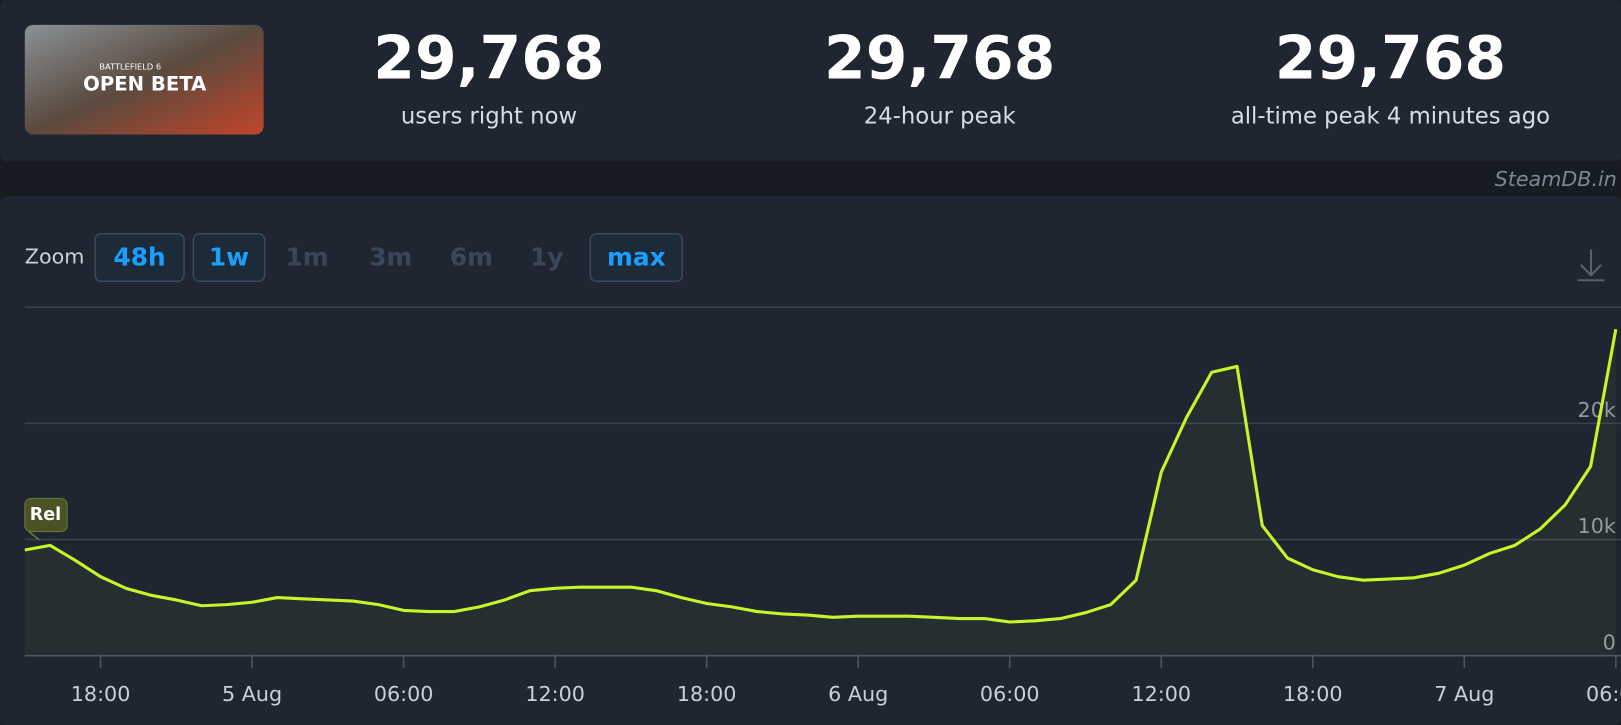  What do you see at coordinates (252, 694) in the screenshot?
I see `x-tick-label: 5 Aug` at bounding box center [252, 694].